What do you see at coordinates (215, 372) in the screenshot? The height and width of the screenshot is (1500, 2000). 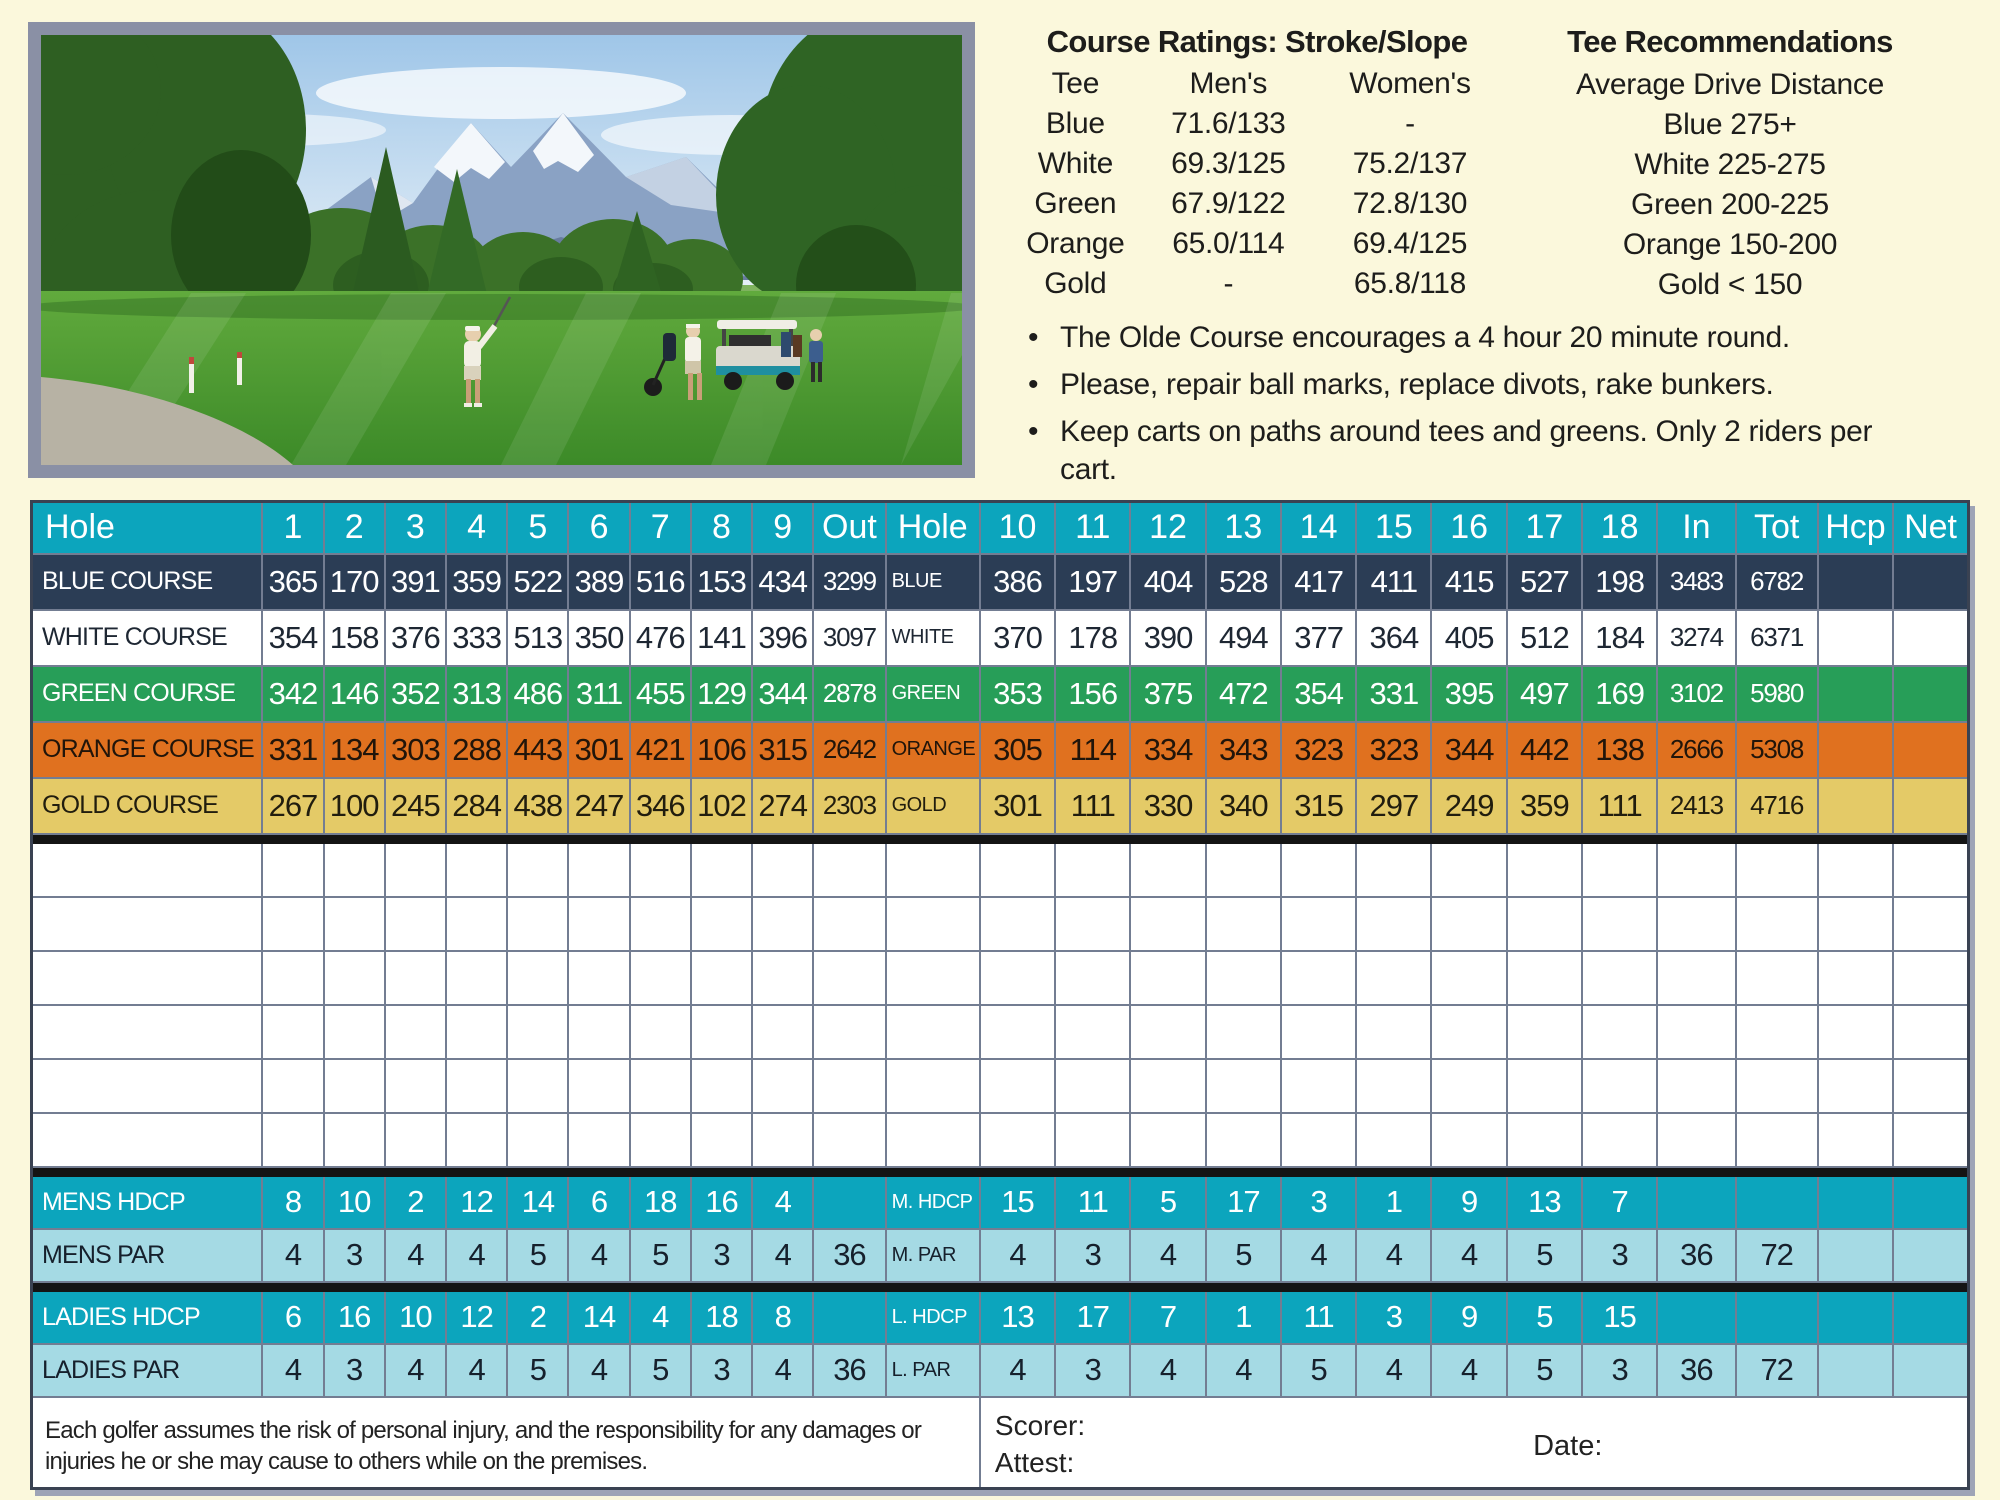 I see `tee-markers` at bounding box center [215, 372].